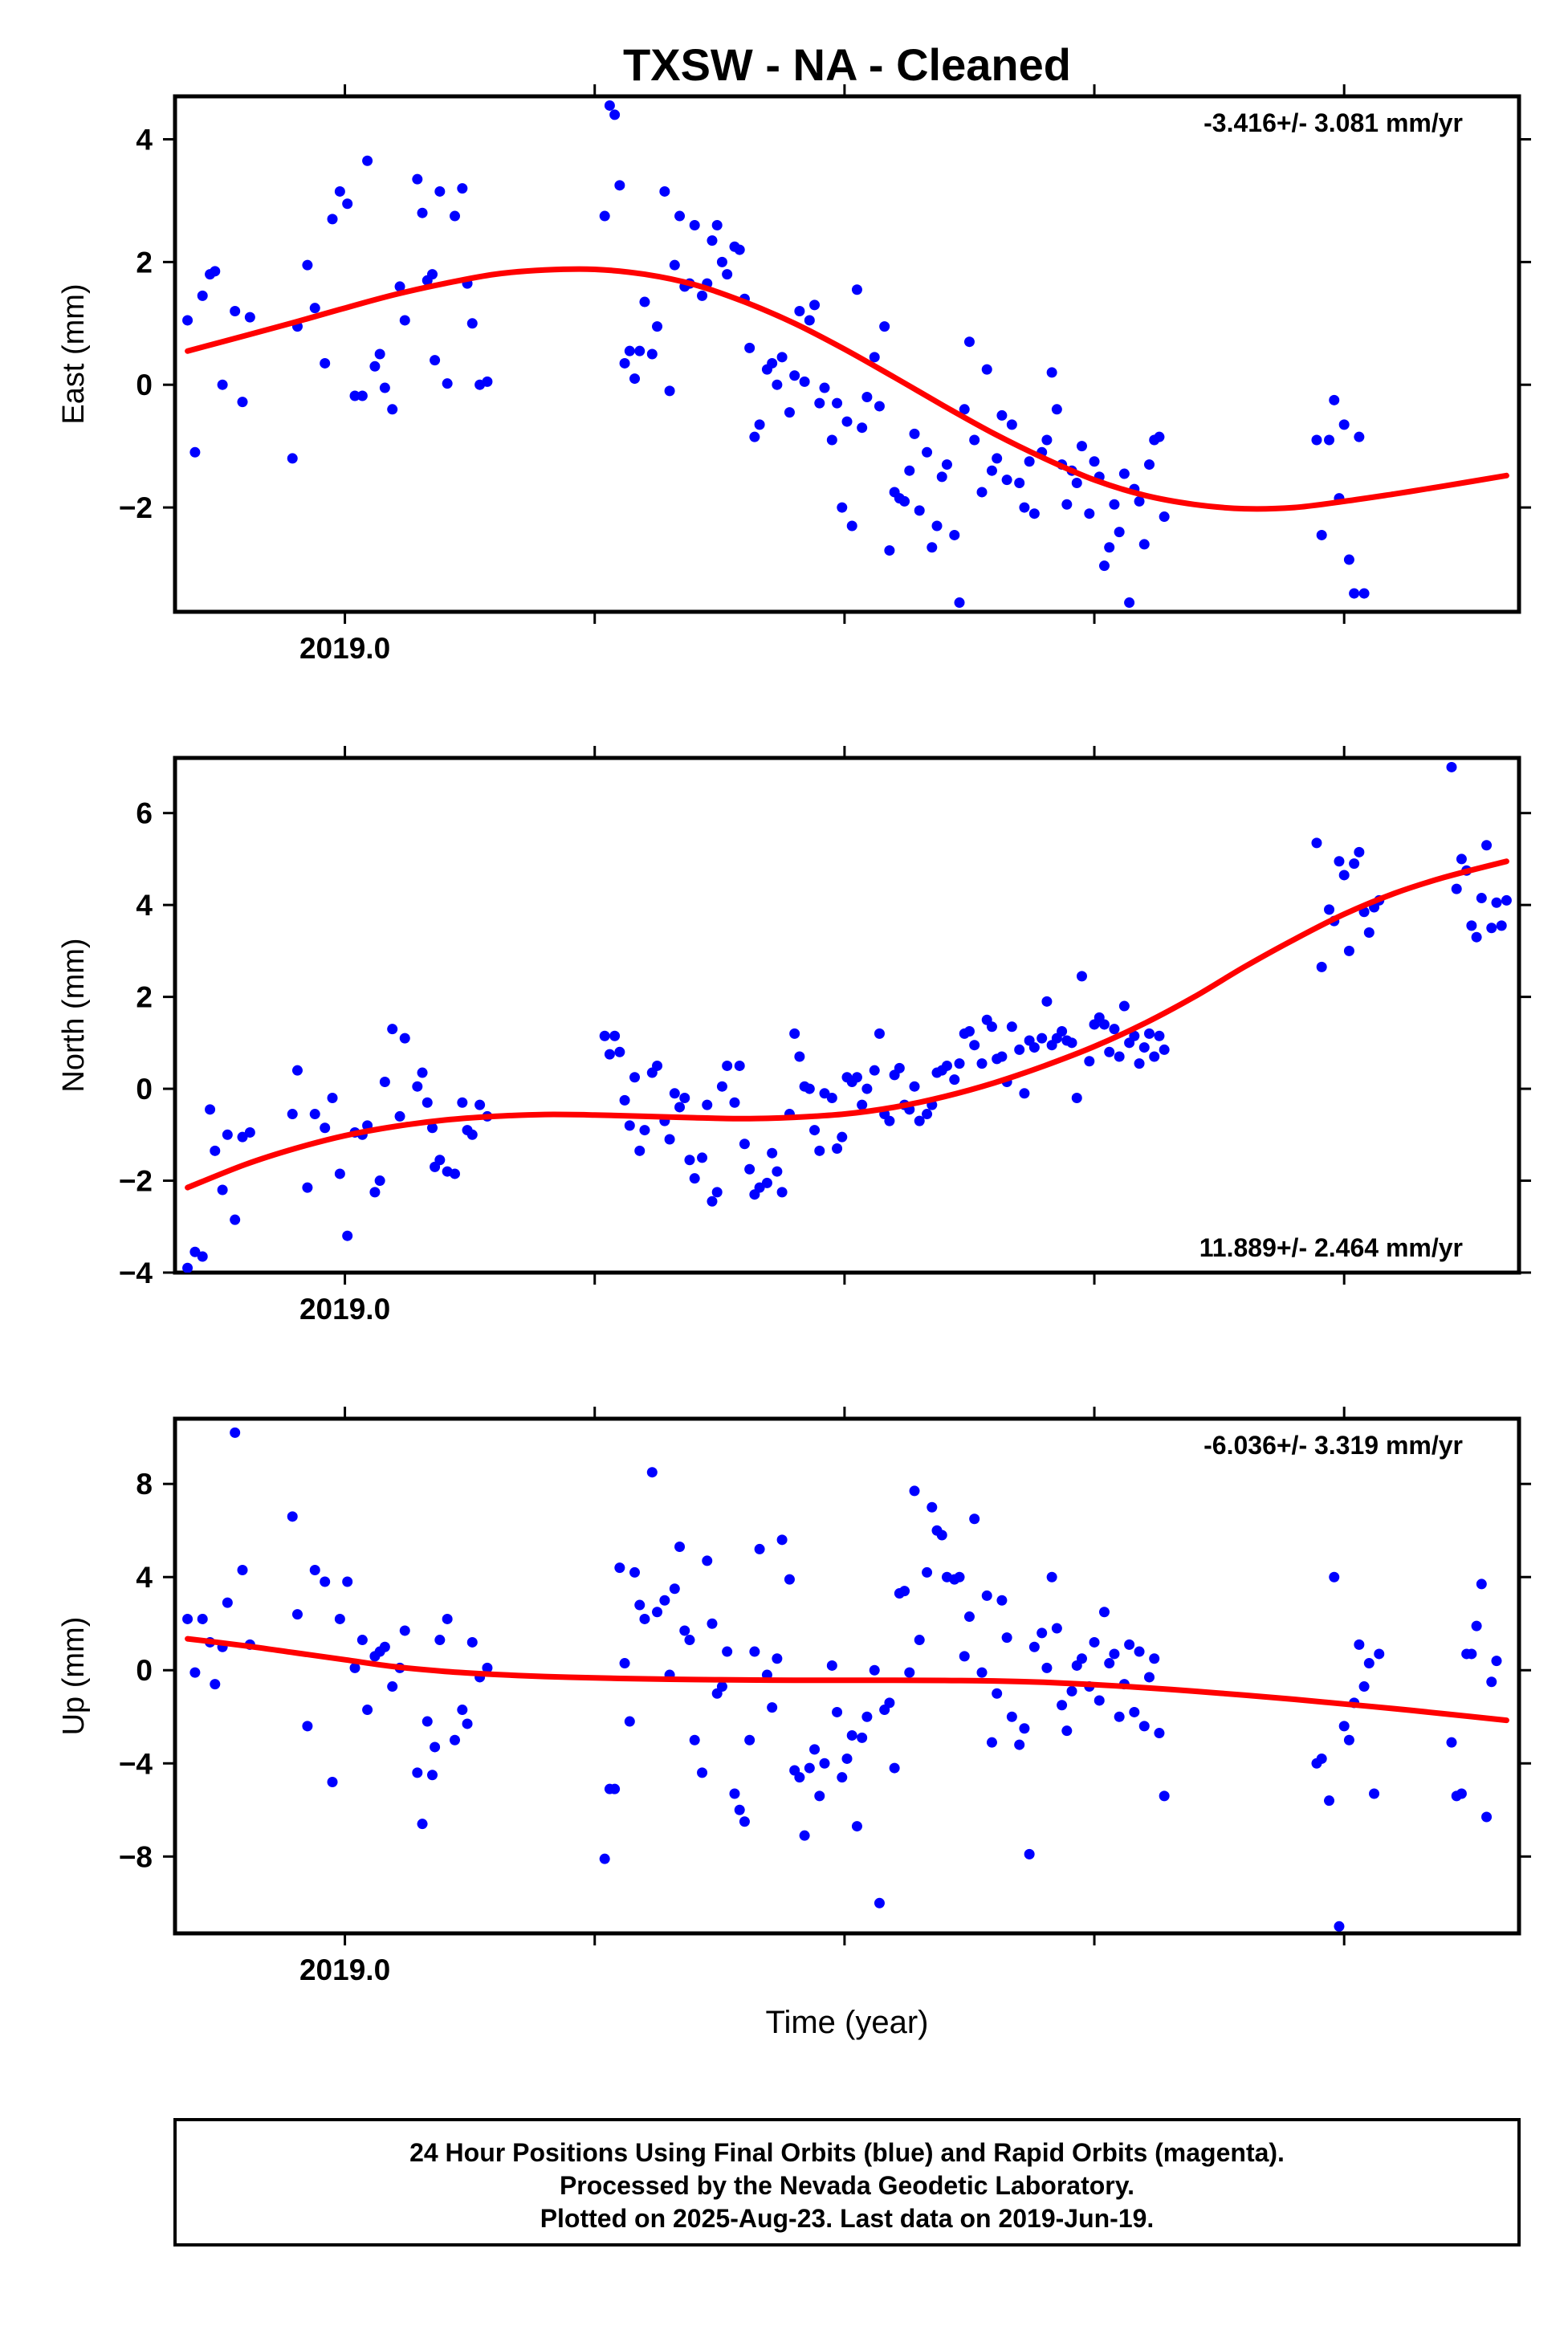  Describe the element at coordinates (847, 1679) in the screenshot. I see `up-fit-curve` at that location.